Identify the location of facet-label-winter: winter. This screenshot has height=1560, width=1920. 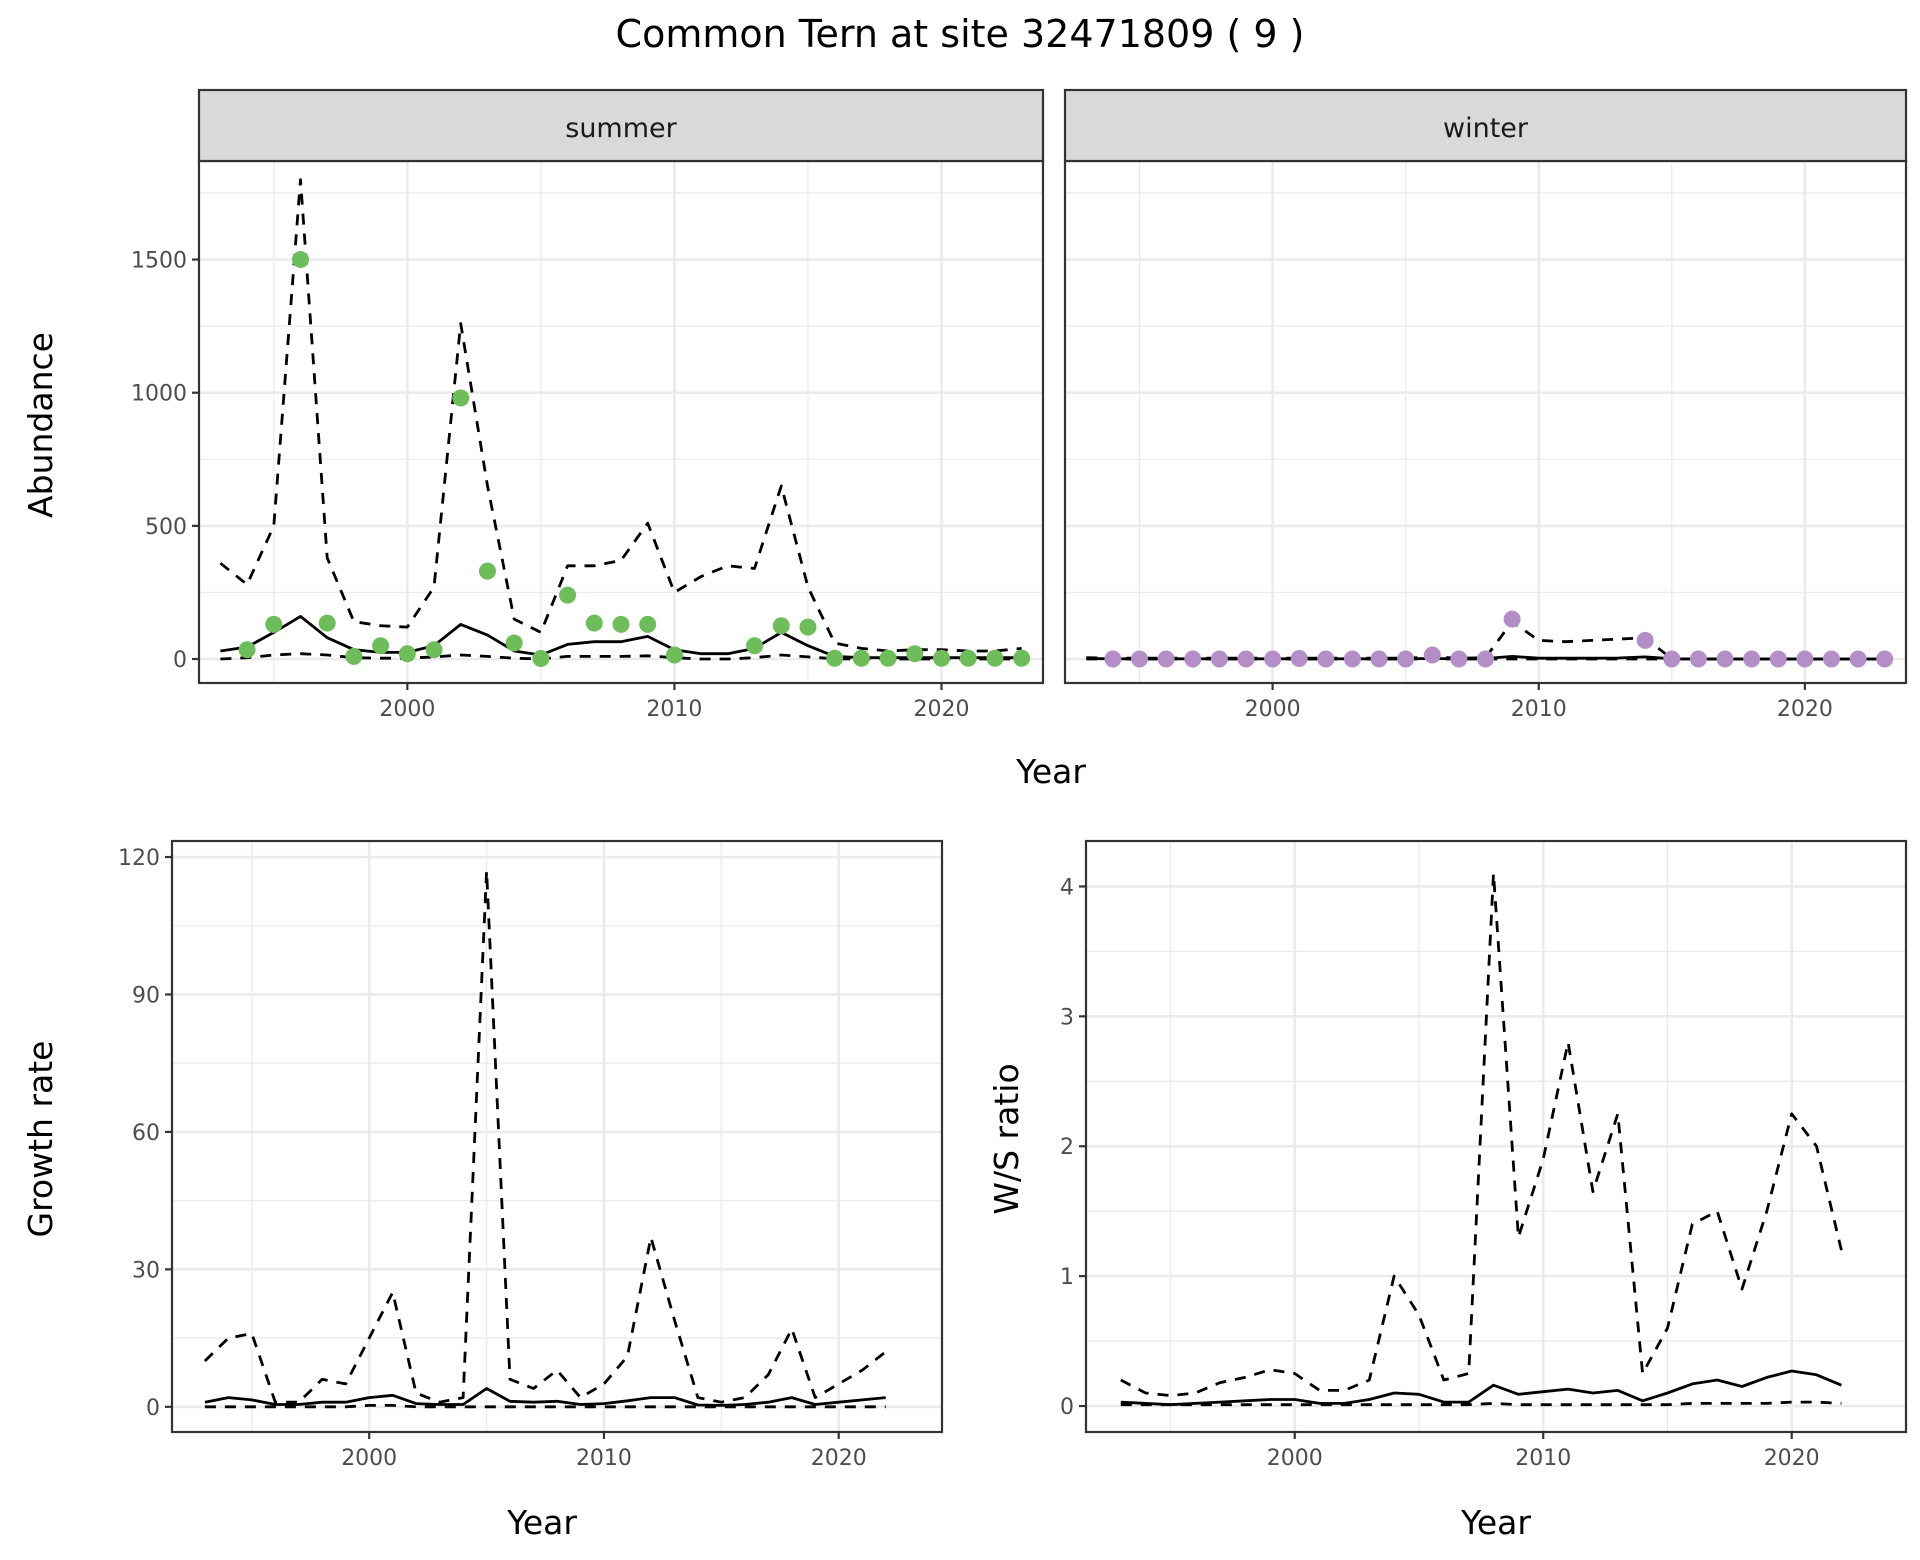
(1486, 128).